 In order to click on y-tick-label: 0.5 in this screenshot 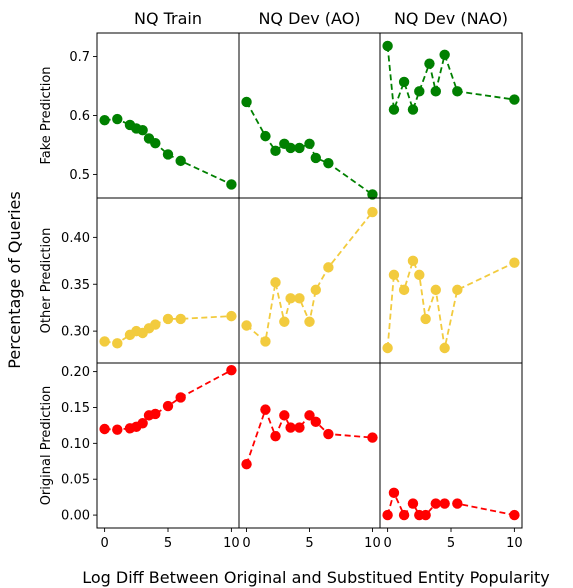, I will do `click(79, 175)`.